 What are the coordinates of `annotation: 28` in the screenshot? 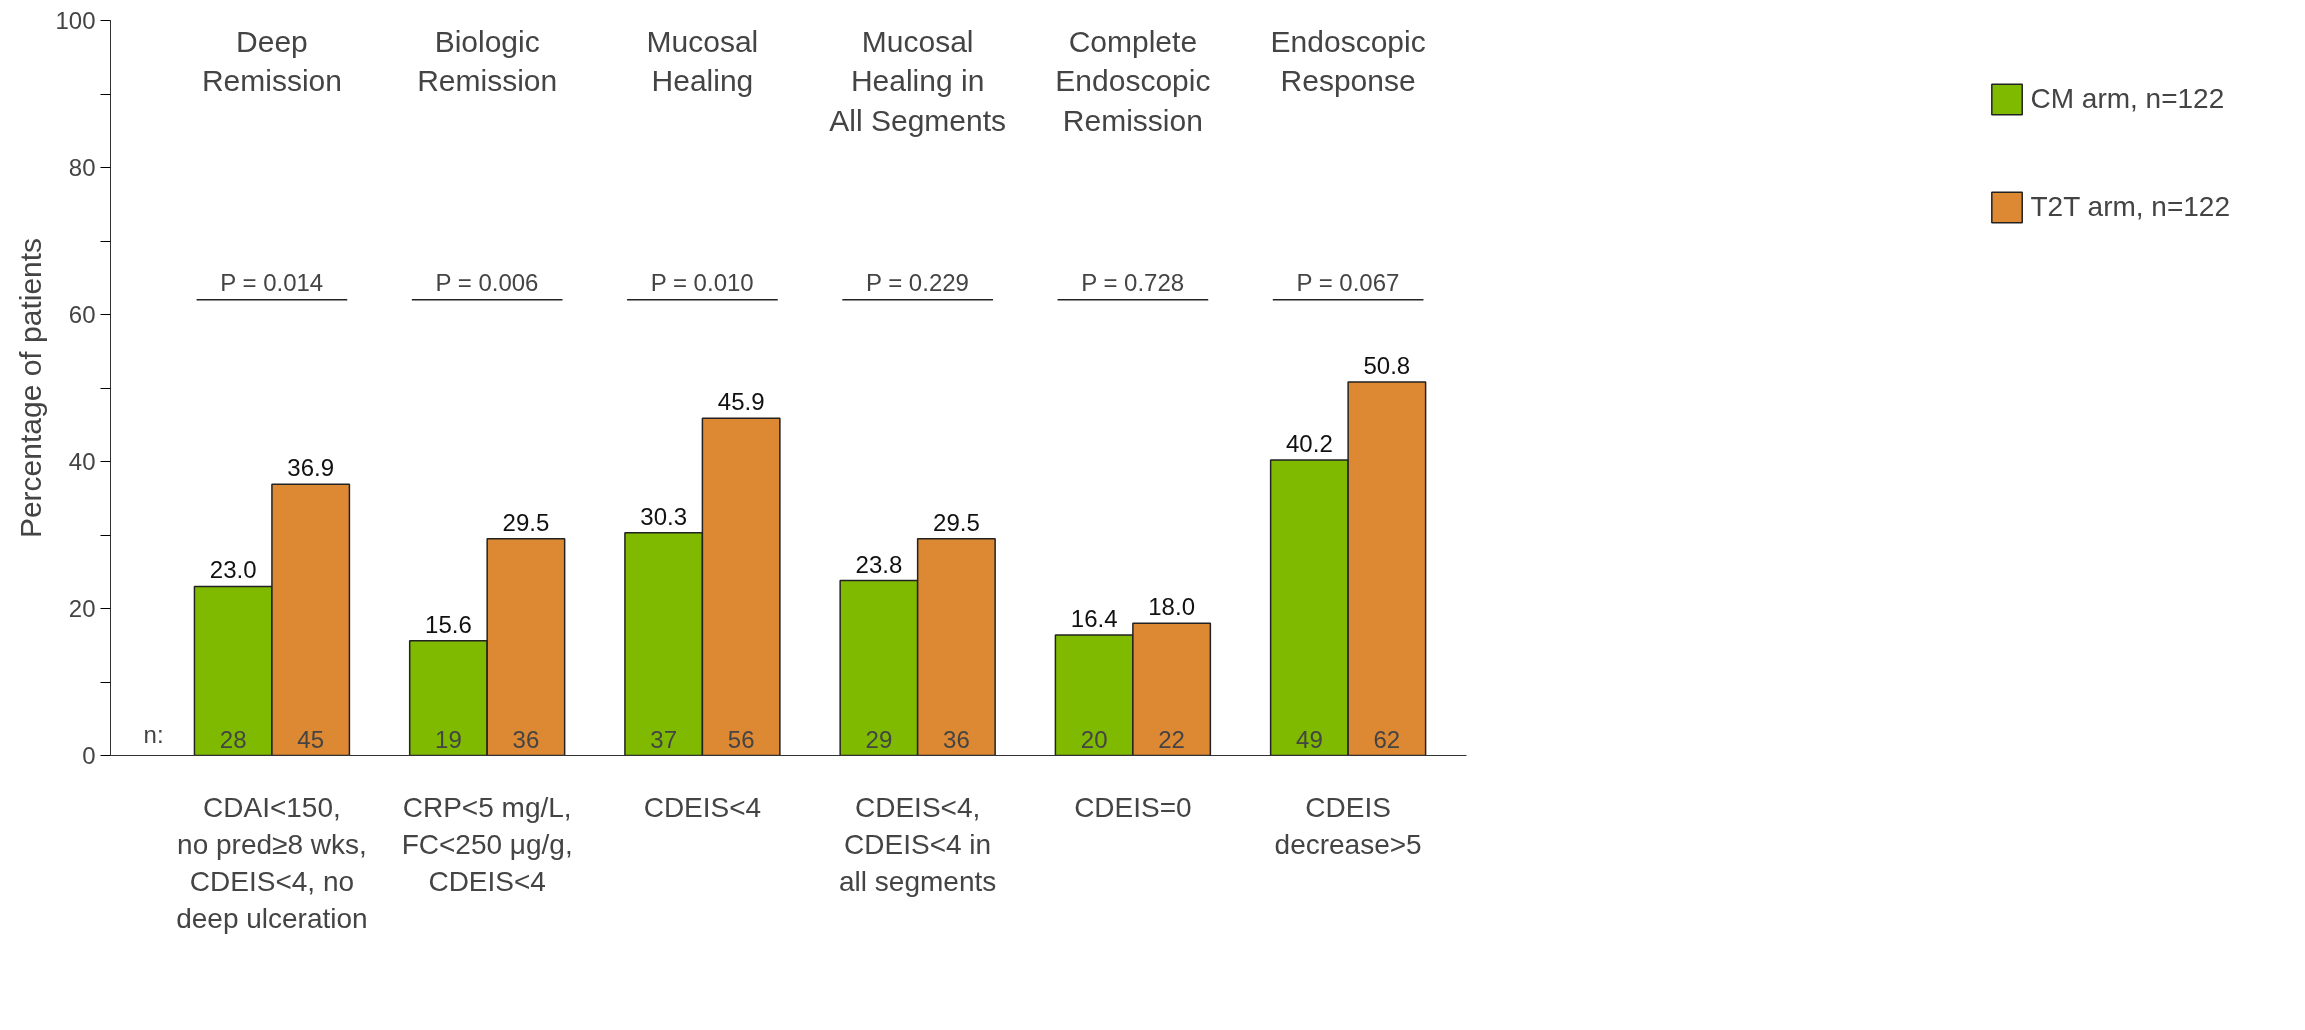 It's located at (233, 739).